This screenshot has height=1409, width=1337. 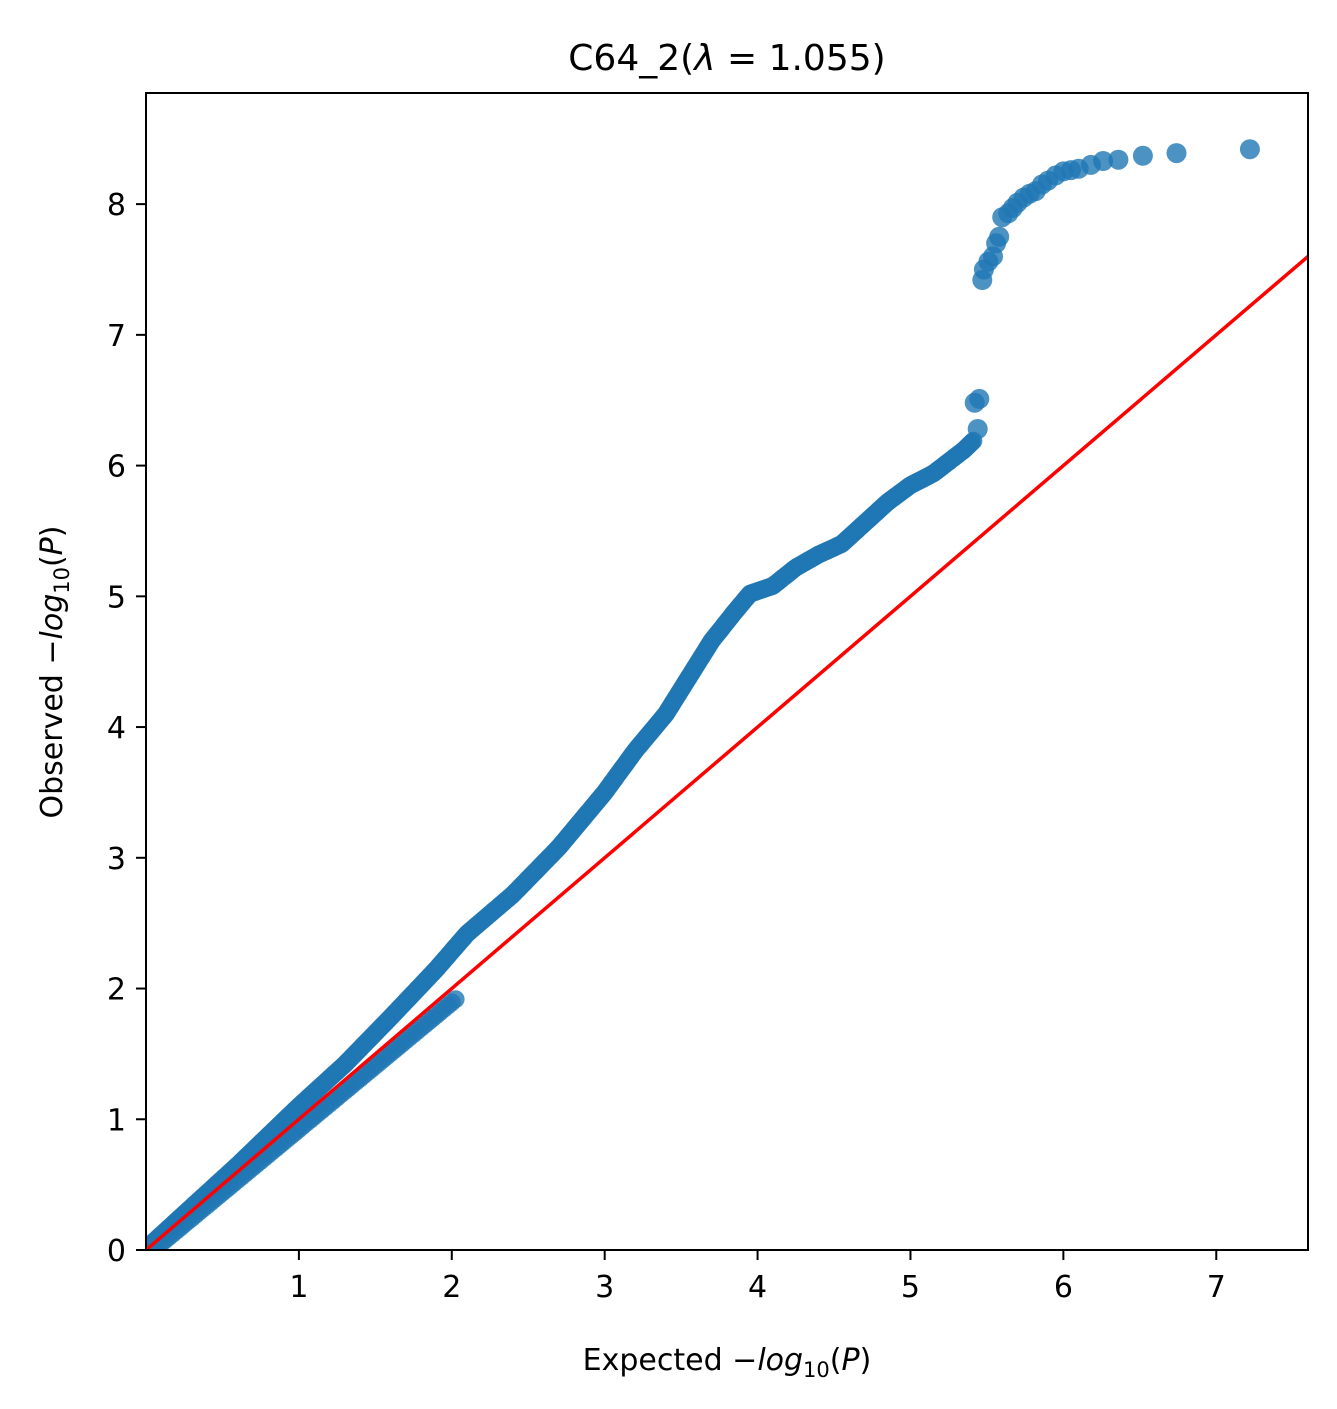 What do you see at coordinates (116, 597) in the screenshot?
I see `y-tick-label: 5` at bounding box center [116, 597].